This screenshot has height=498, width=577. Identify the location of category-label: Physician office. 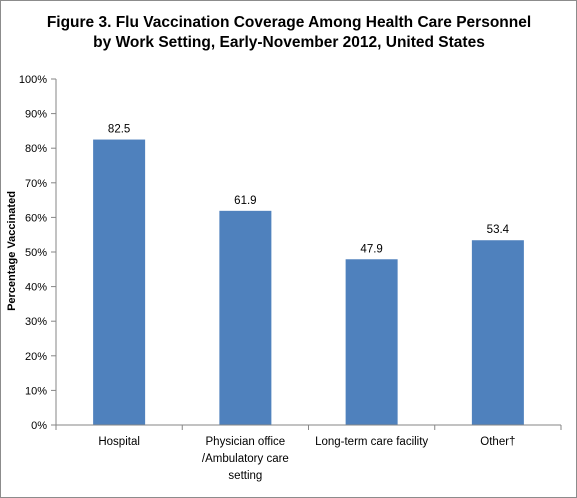
(246, 442).